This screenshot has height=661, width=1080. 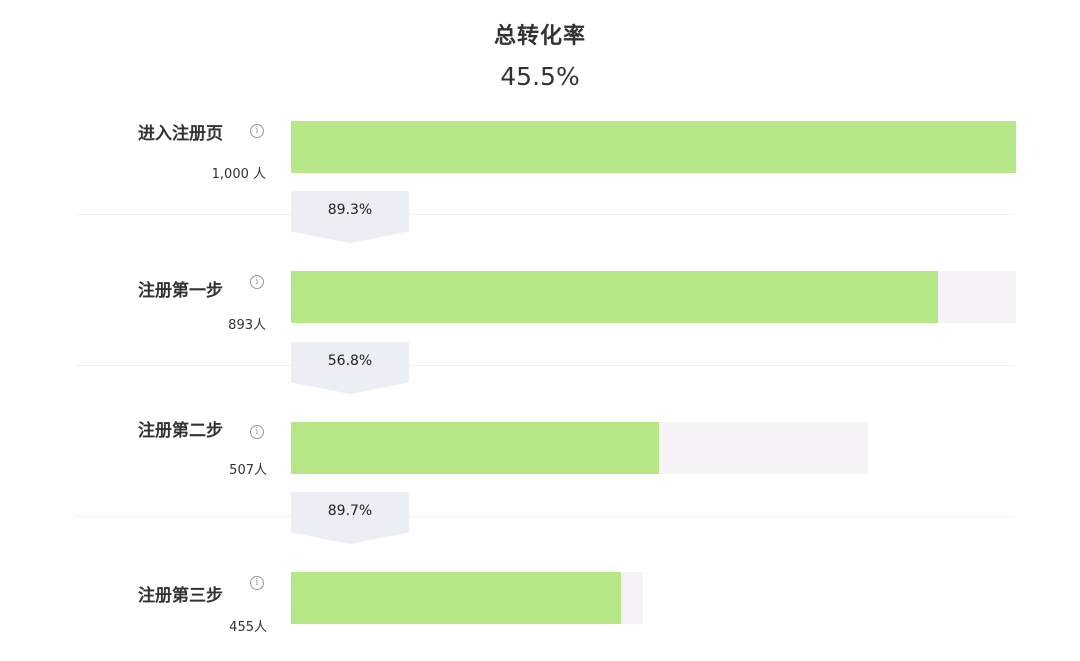 I want to click on stage-count: 507人, so click(x=248, y=470).